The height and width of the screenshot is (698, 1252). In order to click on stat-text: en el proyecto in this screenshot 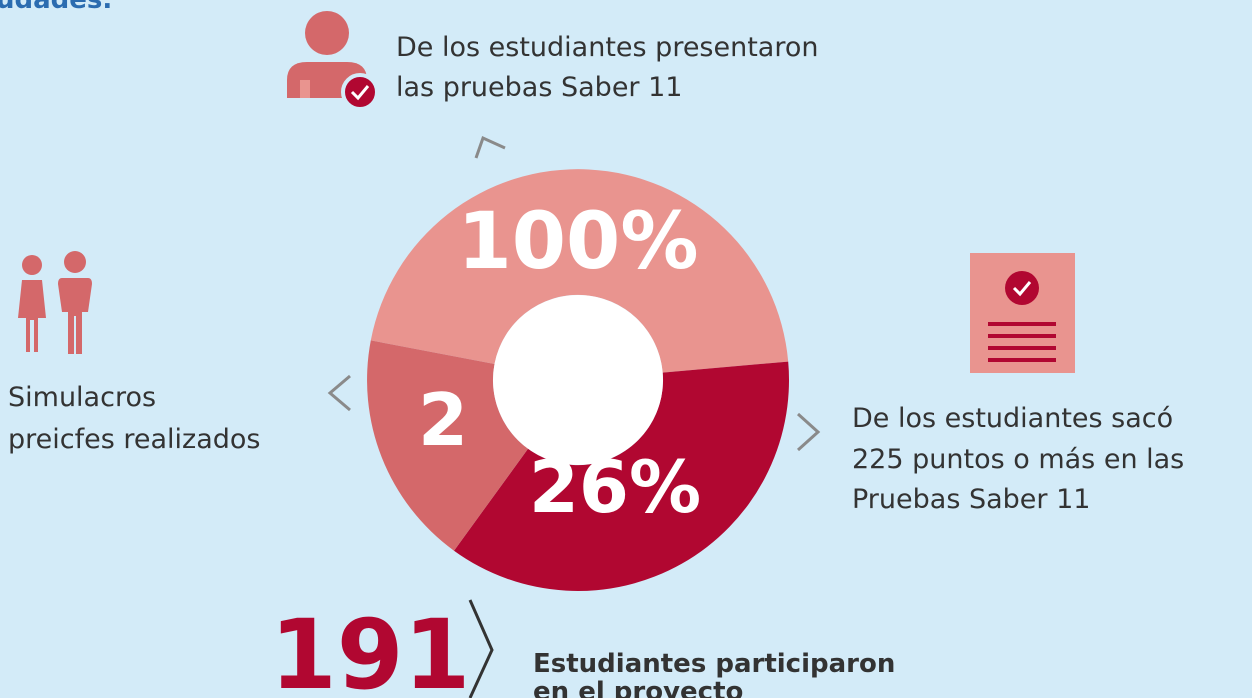, I will do `click(638, 687)`.